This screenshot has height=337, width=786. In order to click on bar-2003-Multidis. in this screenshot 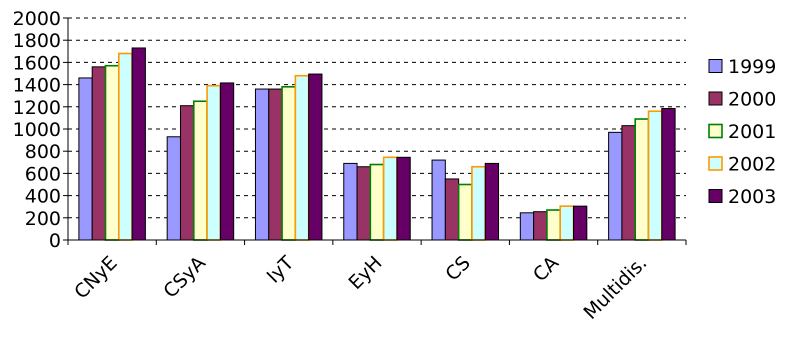, I will do `click(668, 174)`.